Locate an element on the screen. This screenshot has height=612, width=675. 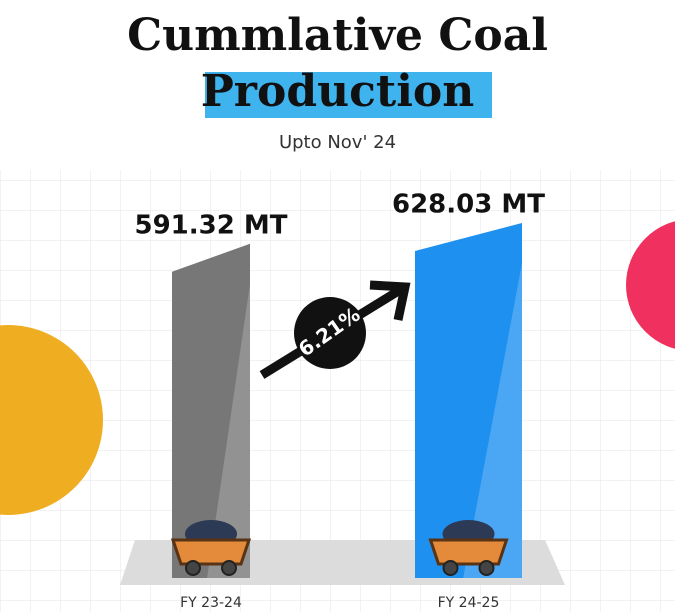
annotation-badge is located at coordinates (330, 333).